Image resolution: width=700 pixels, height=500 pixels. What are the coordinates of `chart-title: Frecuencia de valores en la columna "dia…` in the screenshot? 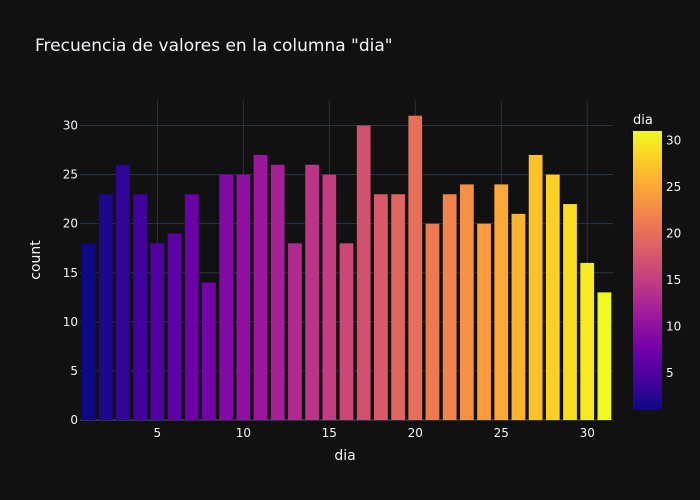 It's located at (214, 46).